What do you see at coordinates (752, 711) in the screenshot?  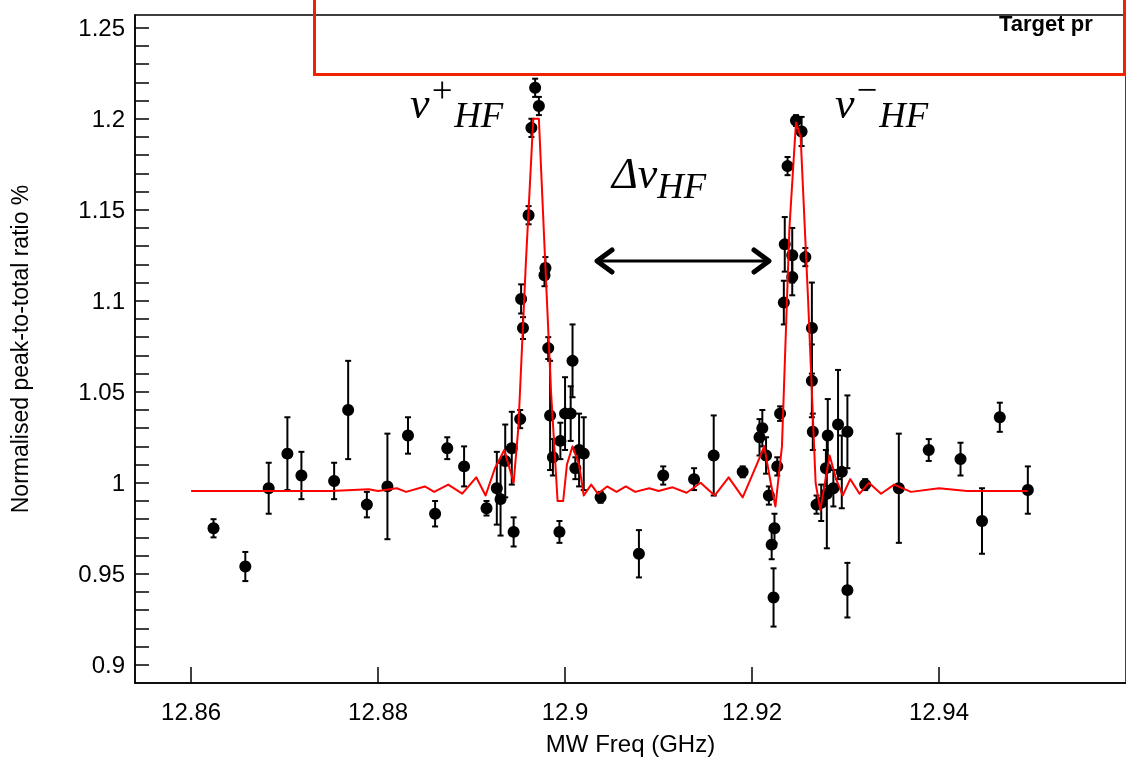 I see `x-tick-label: 12.92` at bounding box center [752, 711].